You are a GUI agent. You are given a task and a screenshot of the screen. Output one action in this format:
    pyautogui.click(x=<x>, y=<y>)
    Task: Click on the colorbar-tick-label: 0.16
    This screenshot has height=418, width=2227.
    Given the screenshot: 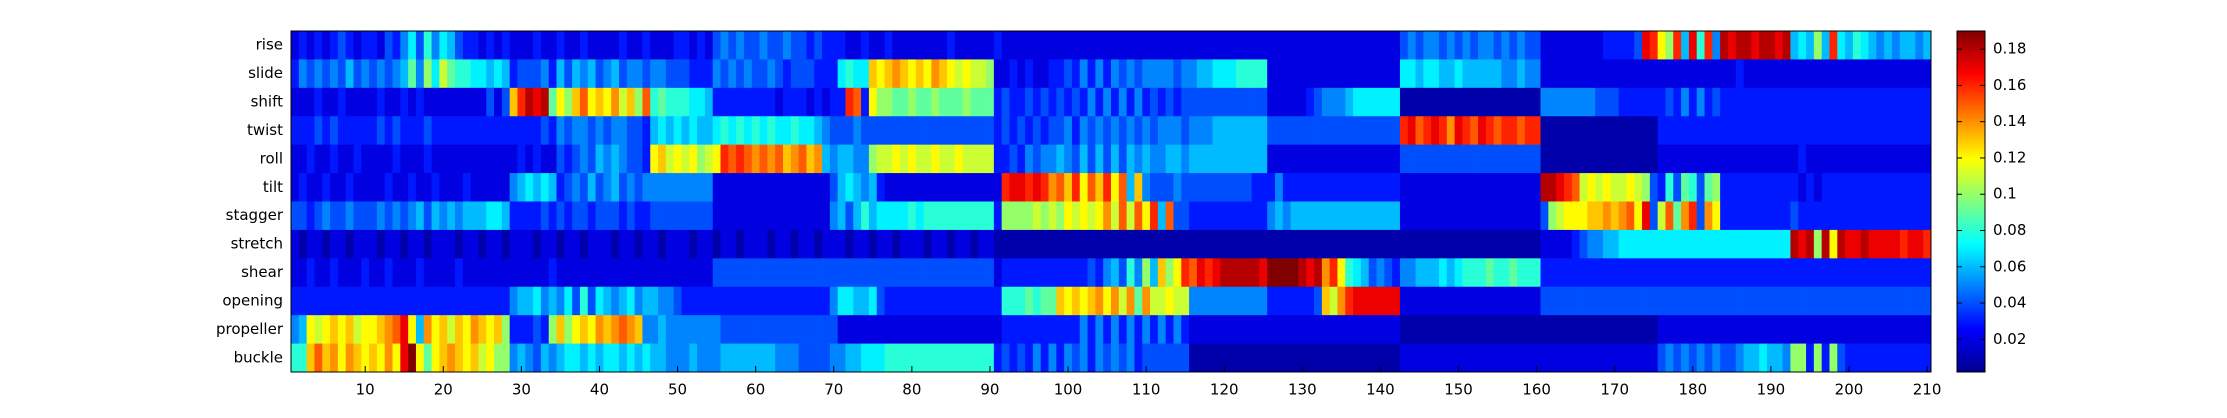 What is the action you would take?
    pyautogui.click(x=2009, y=85)
    